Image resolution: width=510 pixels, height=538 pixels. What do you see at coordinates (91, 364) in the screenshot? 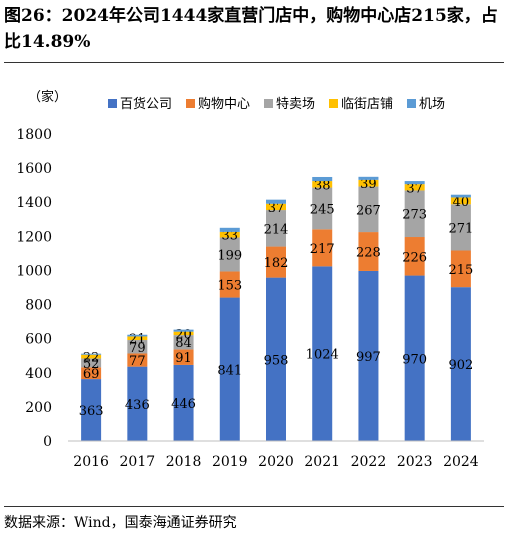
I see `data-label: 52` at bounding box center [91, 364].